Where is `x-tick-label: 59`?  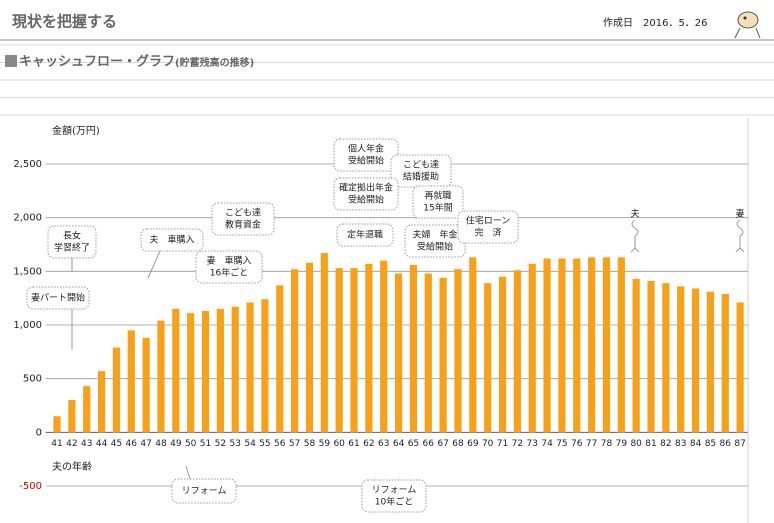
x-tick-label: 59 is located at coordinates (325, 444).